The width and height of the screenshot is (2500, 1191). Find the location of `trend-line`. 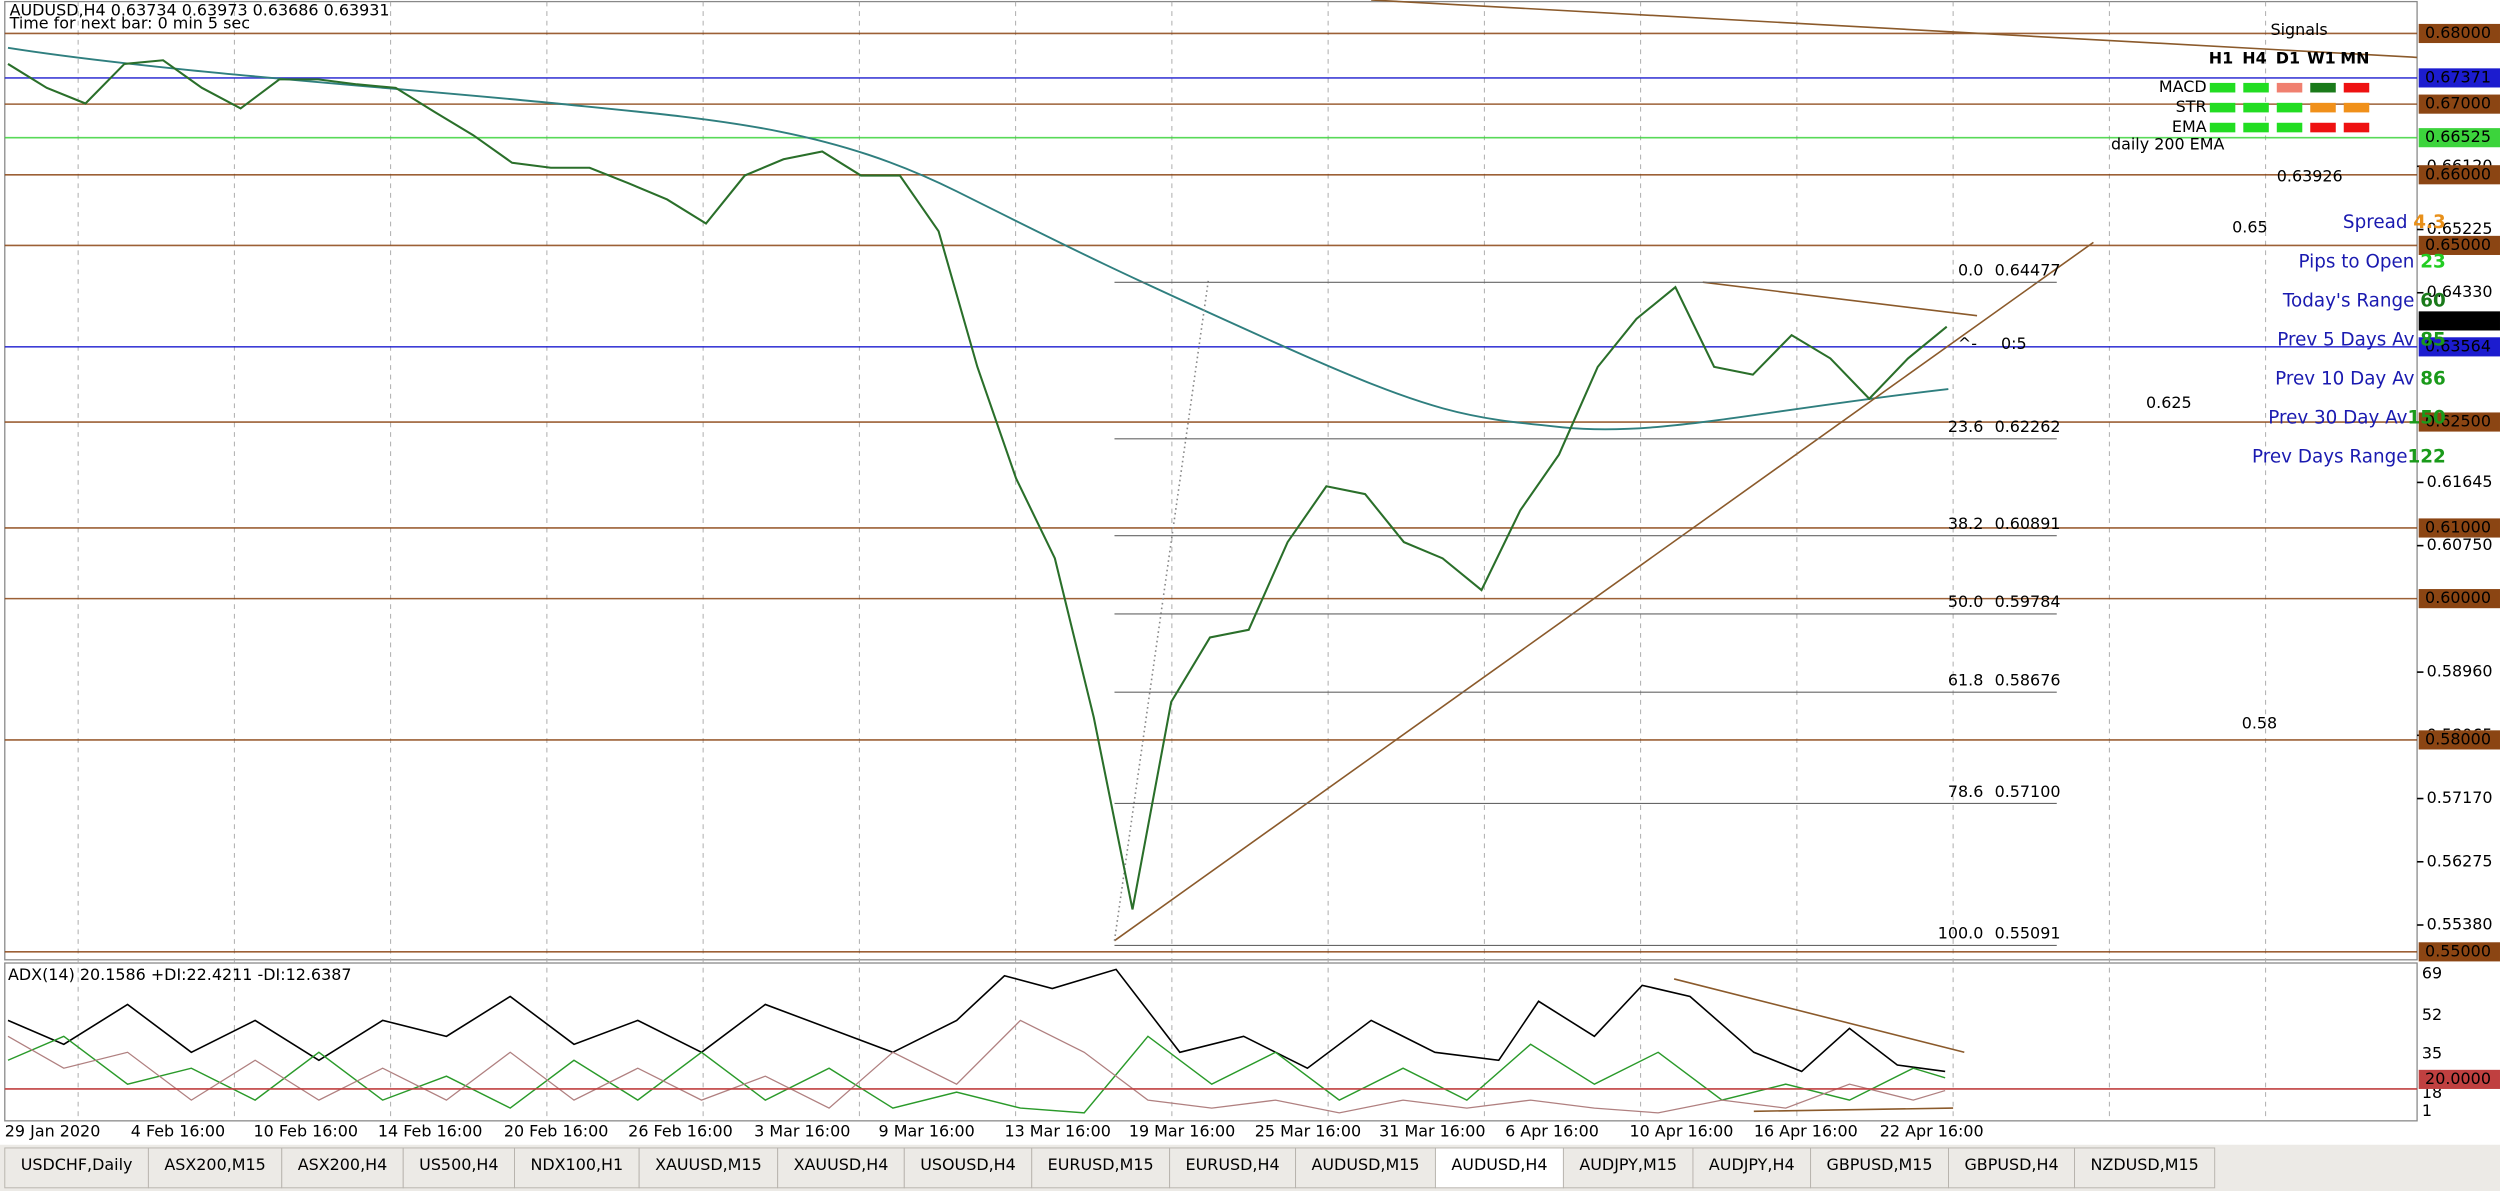

trend-line is located at coordinates (1894, 29).